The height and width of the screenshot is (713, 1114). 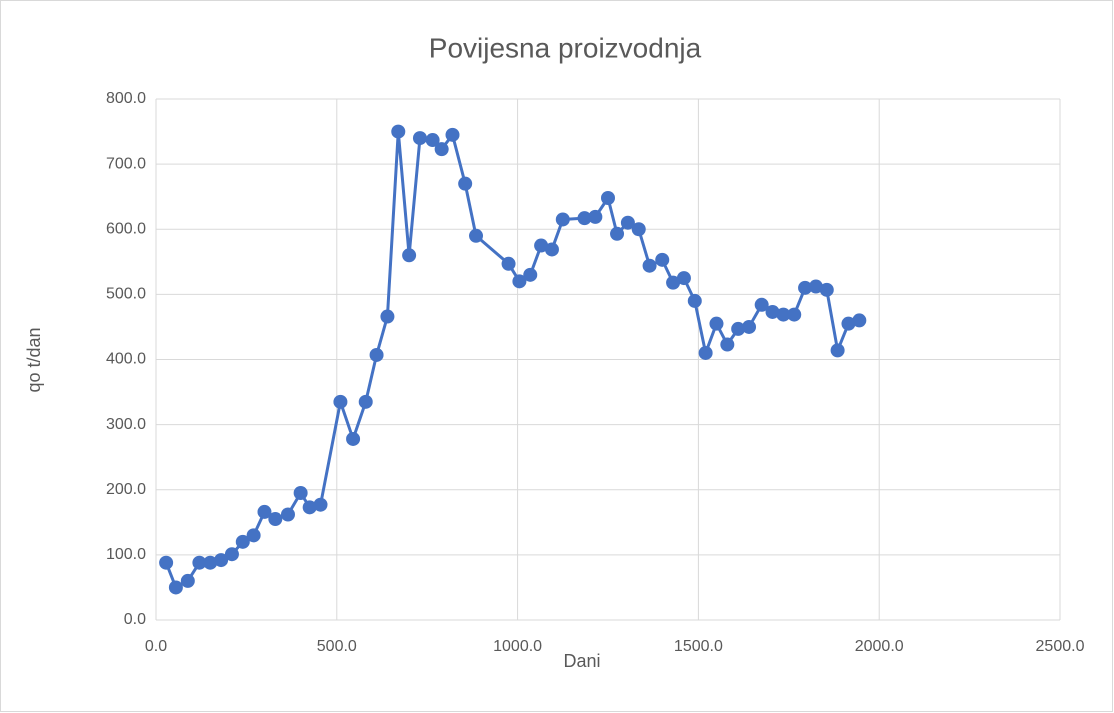 What do you see at coordinates (879, 646) in the screenshot?
I see `x-tick-label: 2000.0` at bounding box center [879, 646].